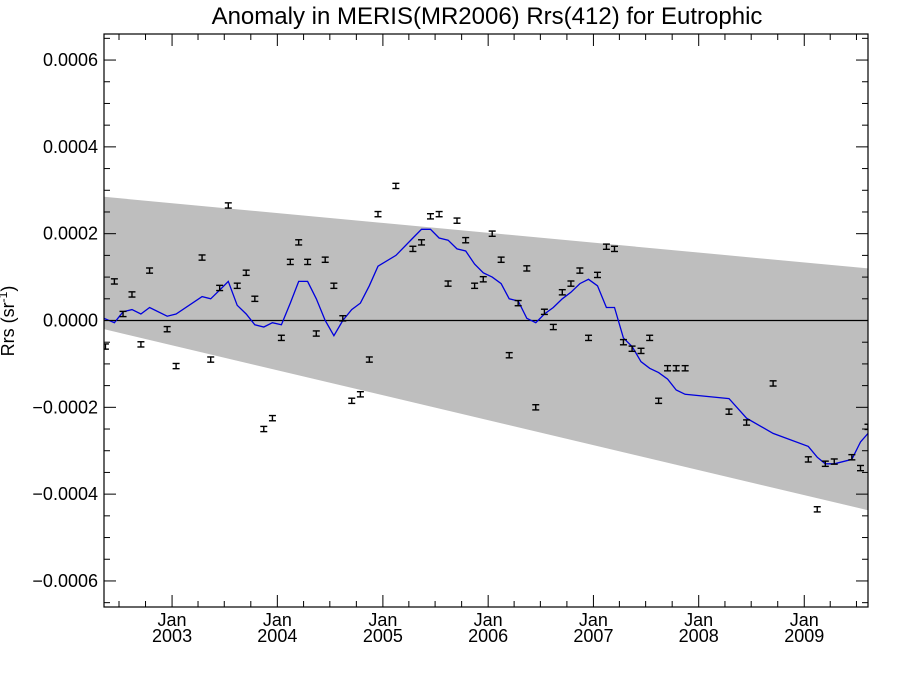 The height and width of the screenshot is (675, 900). I want to click on y-axis-label: Rrs (sr-1), so click(9, 321).